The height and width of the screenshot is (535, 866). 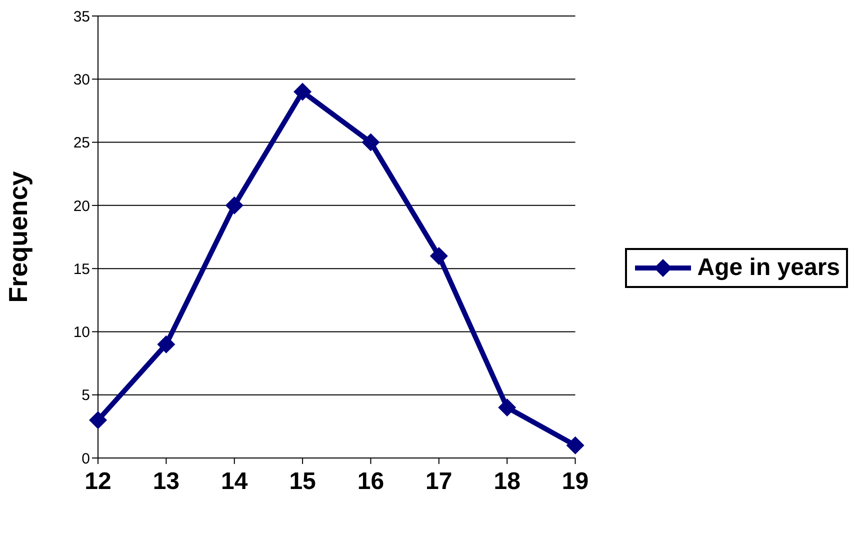 What do you see at coordinates (439, 482) in the screenshot?
I see `x-tick-label: 17` at bounding box center [439, 482].